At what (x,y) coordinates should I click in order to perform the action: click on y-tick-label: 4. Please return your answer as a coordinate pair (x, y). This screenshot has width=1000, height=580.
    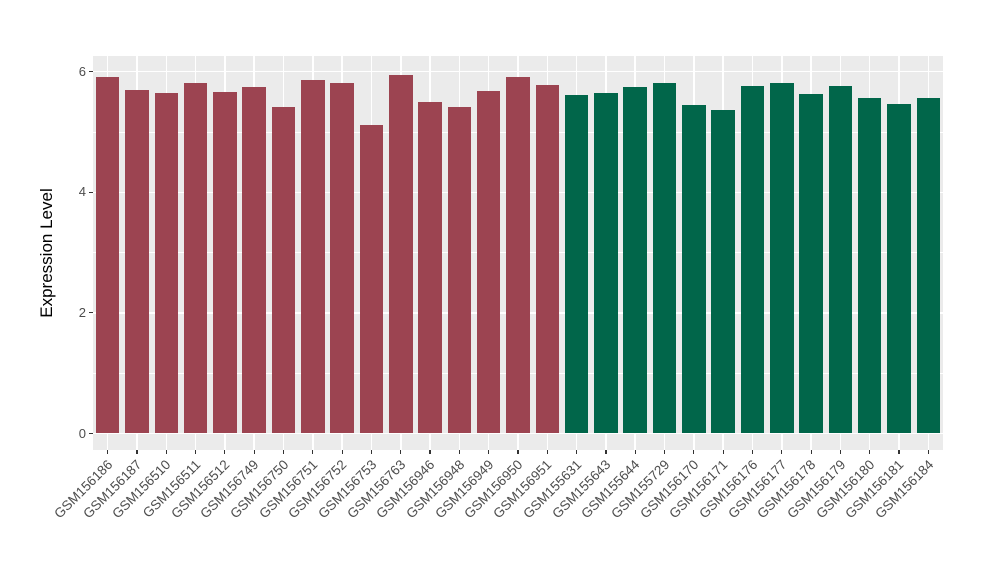
    Looking at the image, I should click on (82, 192).